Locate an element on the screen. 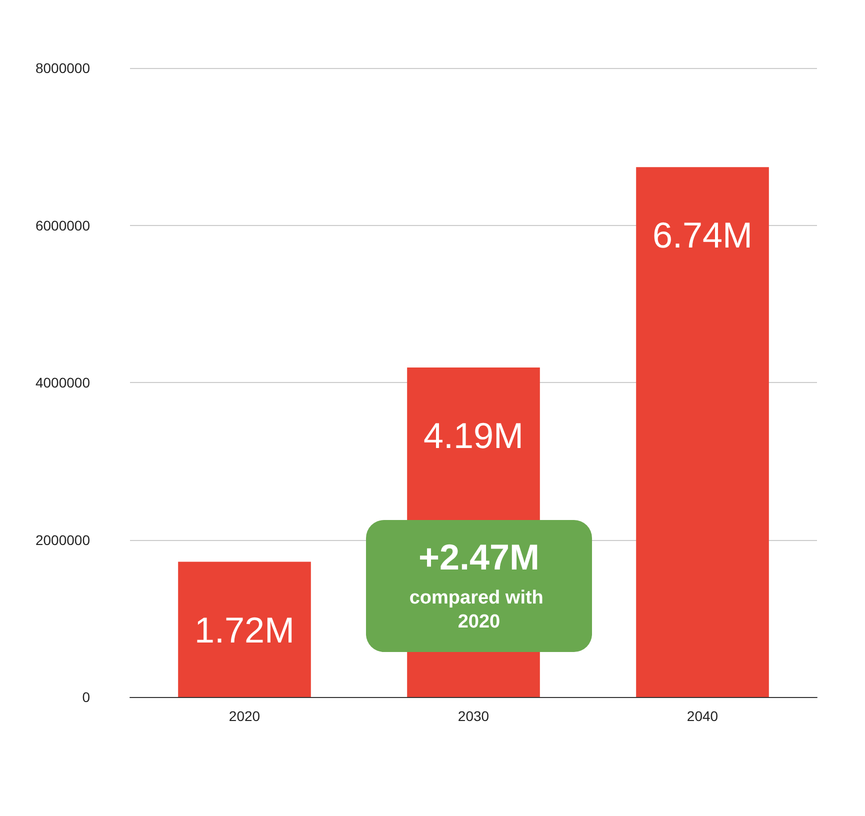  data-label: 1.72M is located at coordinates (244, 629).